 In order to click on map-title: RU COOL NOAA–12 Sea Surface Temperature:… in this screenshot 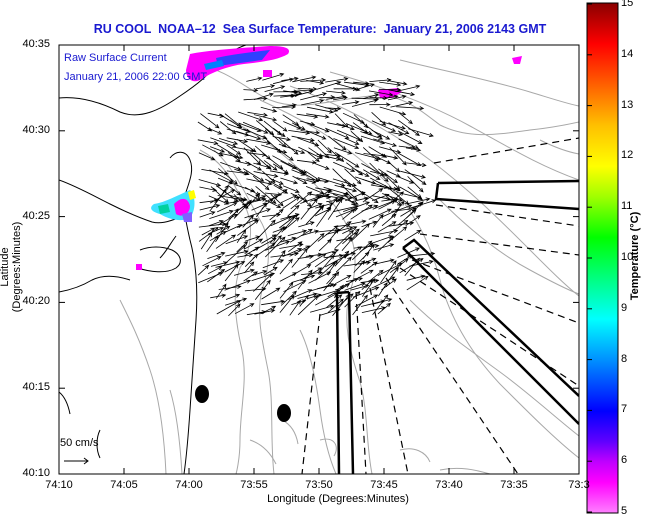, I will do `click(320, 29)`.